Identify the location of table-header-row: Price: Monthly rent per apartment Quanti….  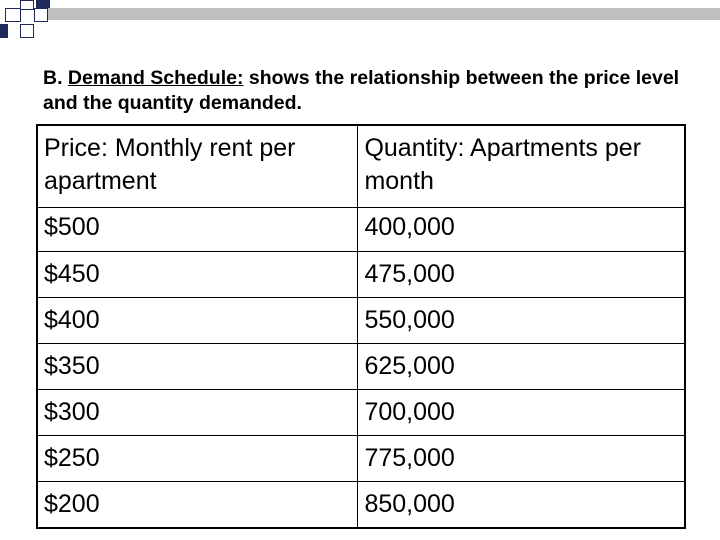
(361, 166).